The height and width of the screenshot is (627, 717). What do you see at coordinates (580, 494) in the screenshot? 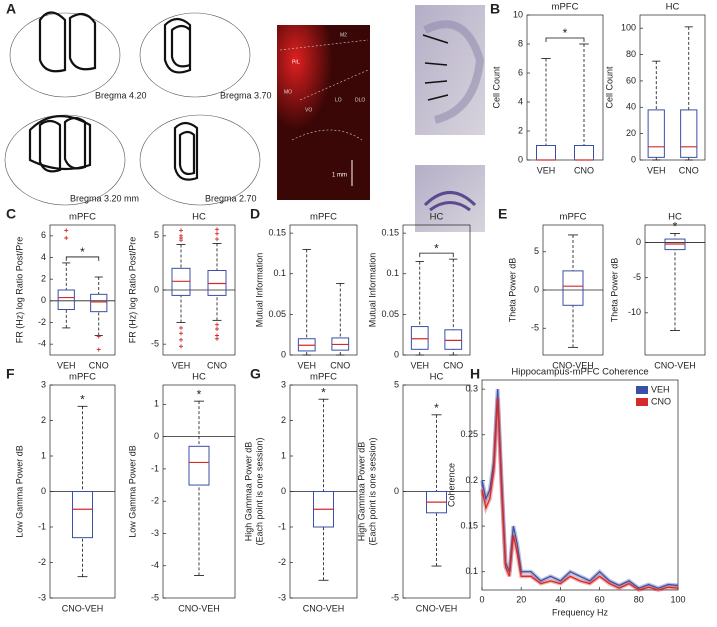
I see `coherence-line` at bounding box center [580, 494].